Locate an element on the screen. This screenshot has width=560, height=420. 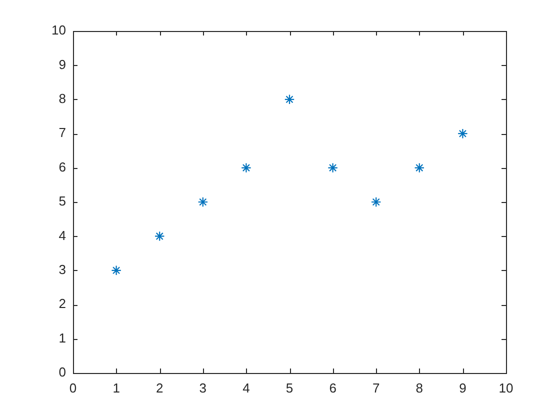
x-tick-label: 4 is located at coordinates (246, 388).